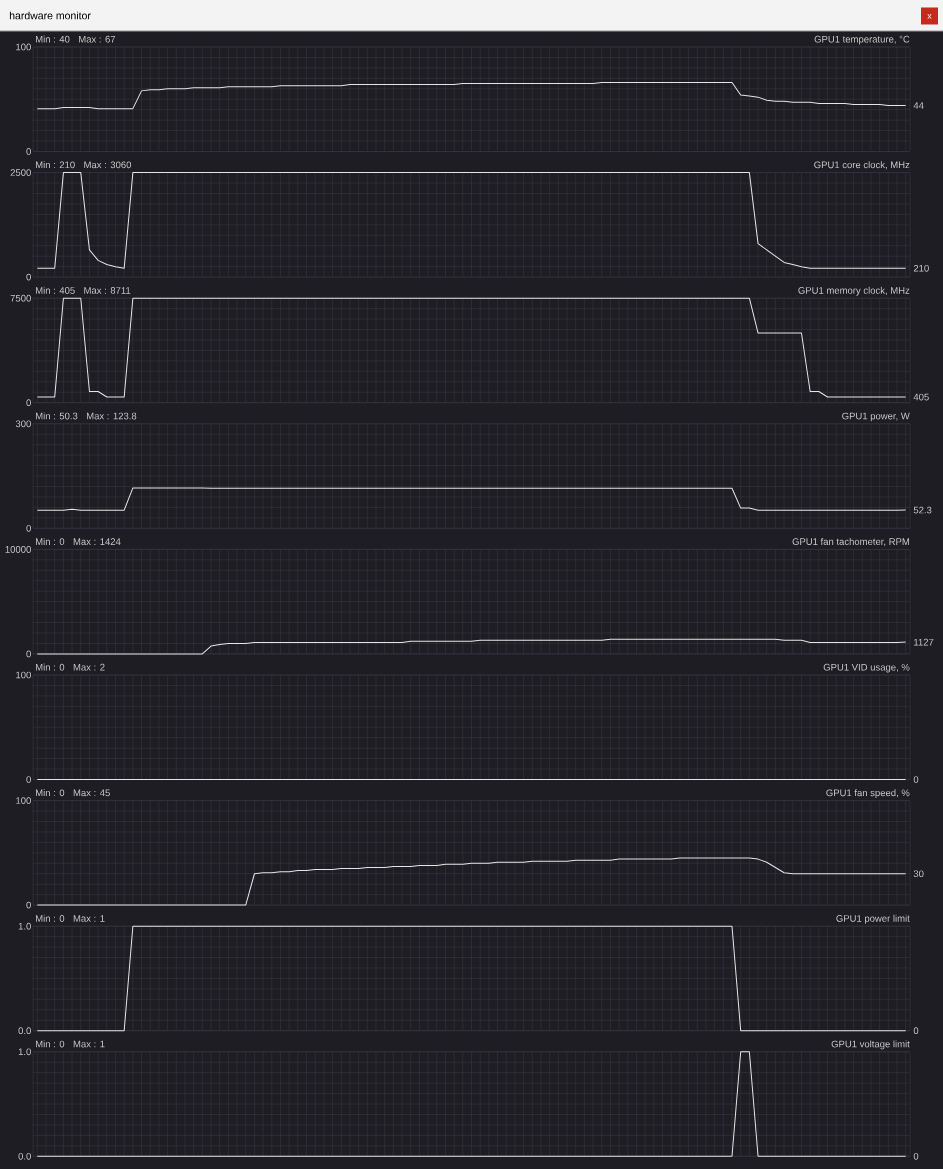 This screenshot has width=943, height=1169. Describe the element at coordinates (862, 40) in the screenshot. I see `chart-title: GPU1 temperature, °C` at that location.